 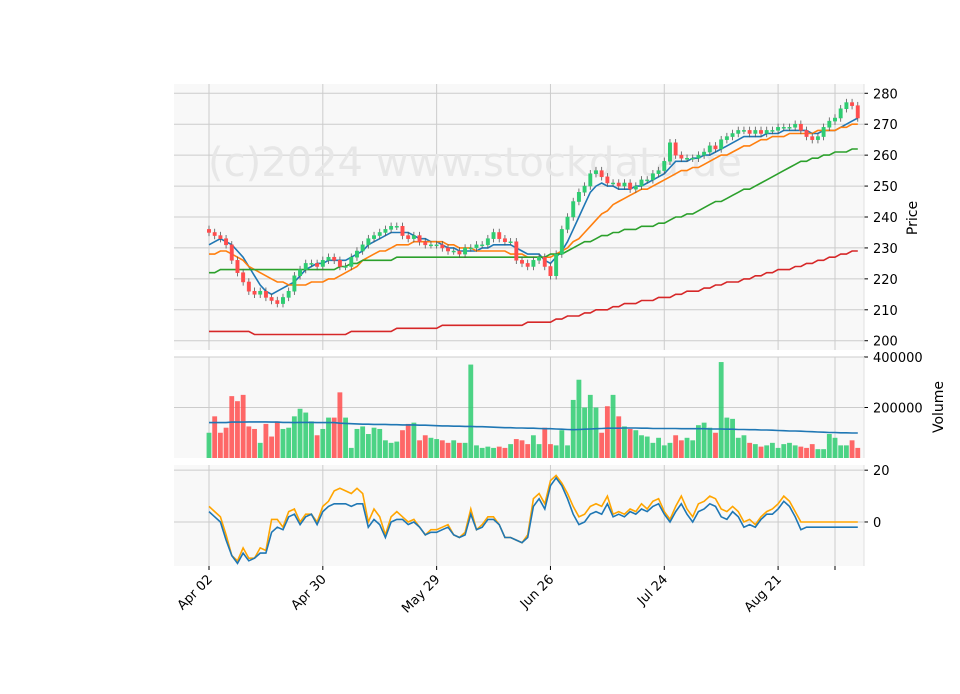 I want to click on price-axis-label: Price, so click(x=913, y=218).